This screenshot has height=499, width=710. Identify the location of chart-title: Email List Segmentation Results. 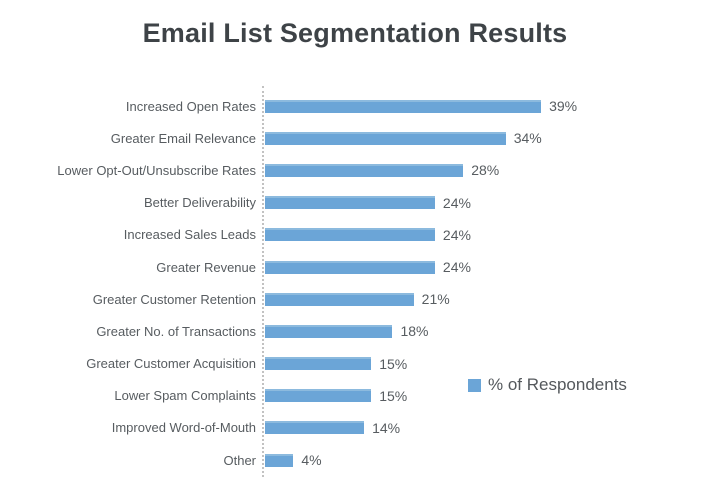
(355, 33).